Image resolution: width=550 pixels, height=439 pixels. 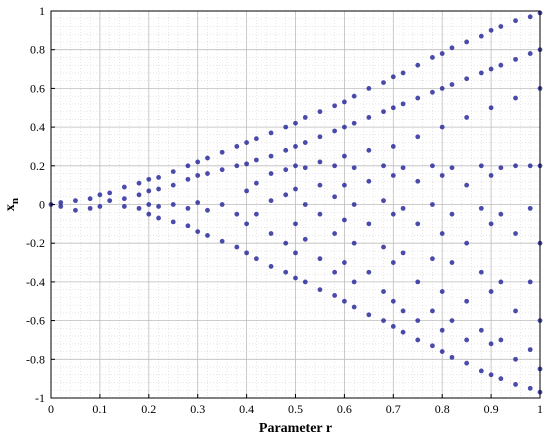 What do you see at coordinates (246, 409) in the screenshot?
I see `x-tick-label: 0.4` at bounding box center [246, 409].